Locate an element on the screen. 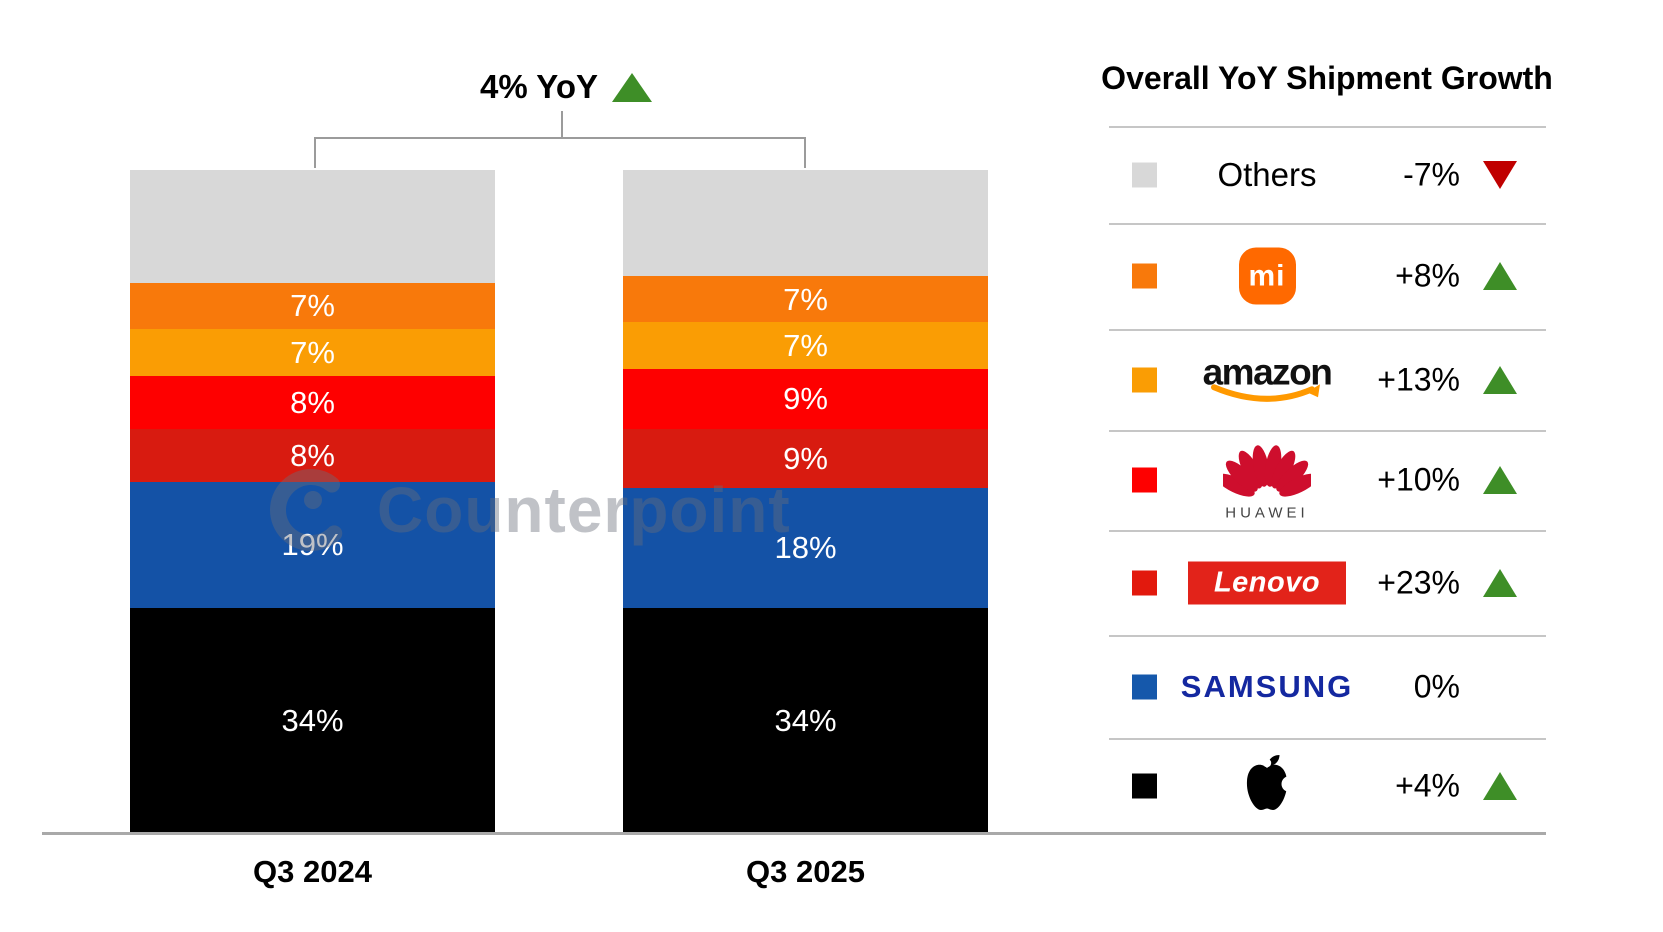 Image resolution: width=1663 pixels, height=932 pixels. legend-swatch-xiaomi is located at coordinates (1144, 276).